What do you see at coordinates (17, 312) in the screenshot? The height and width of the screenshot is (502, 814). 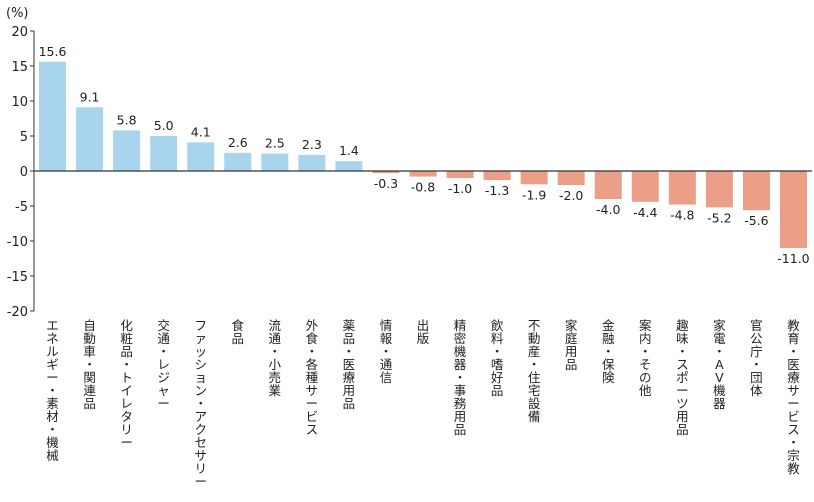 I see `y-tick-label: -20` at bounding box center [17, 312].